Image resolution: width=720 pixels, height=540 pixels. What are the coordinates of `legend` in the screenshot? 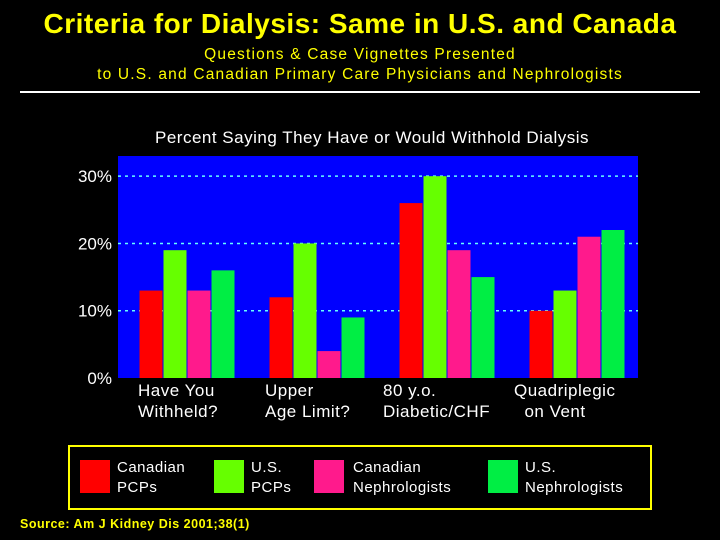 It's located at (360, 477).